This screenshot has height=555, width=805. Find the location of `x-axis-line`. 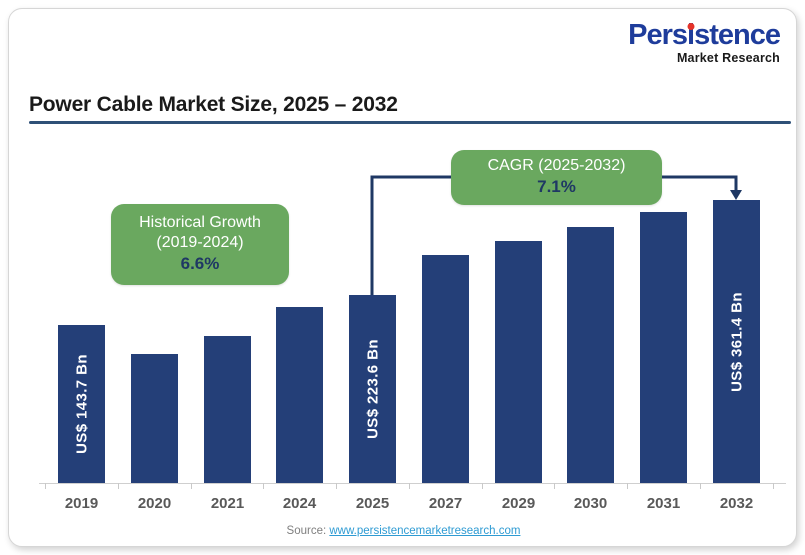

x-axis-line is located at coordinates (412, 483).